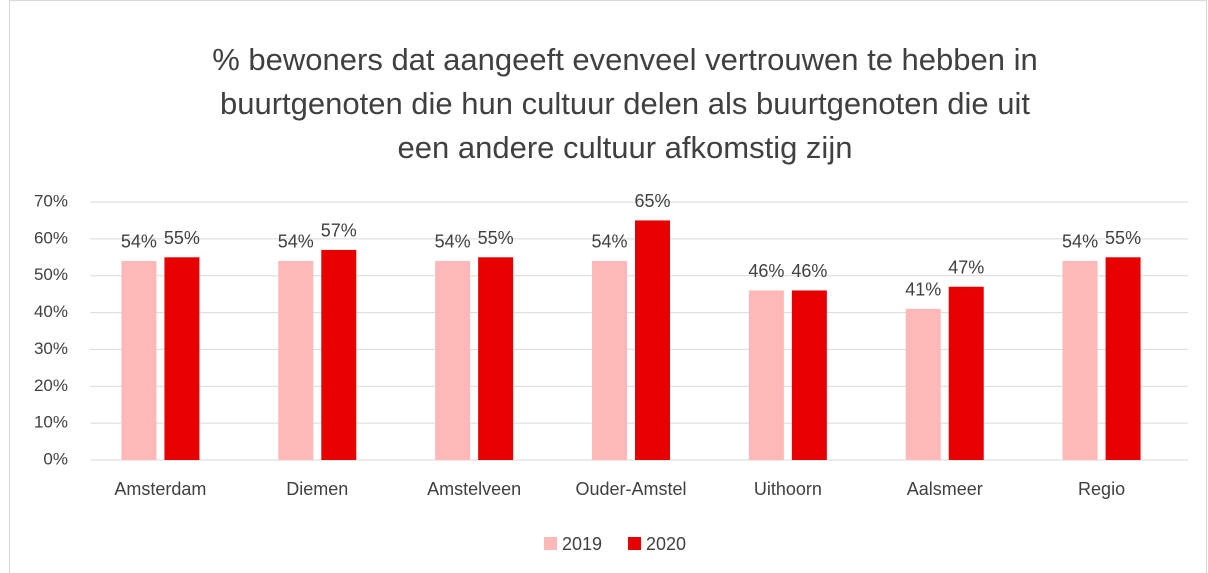 This screenshot has width=1208, height=573. Describe the element at coordinates (666, 544) in the screenshot. I see `legend-label: 2020` at that location.